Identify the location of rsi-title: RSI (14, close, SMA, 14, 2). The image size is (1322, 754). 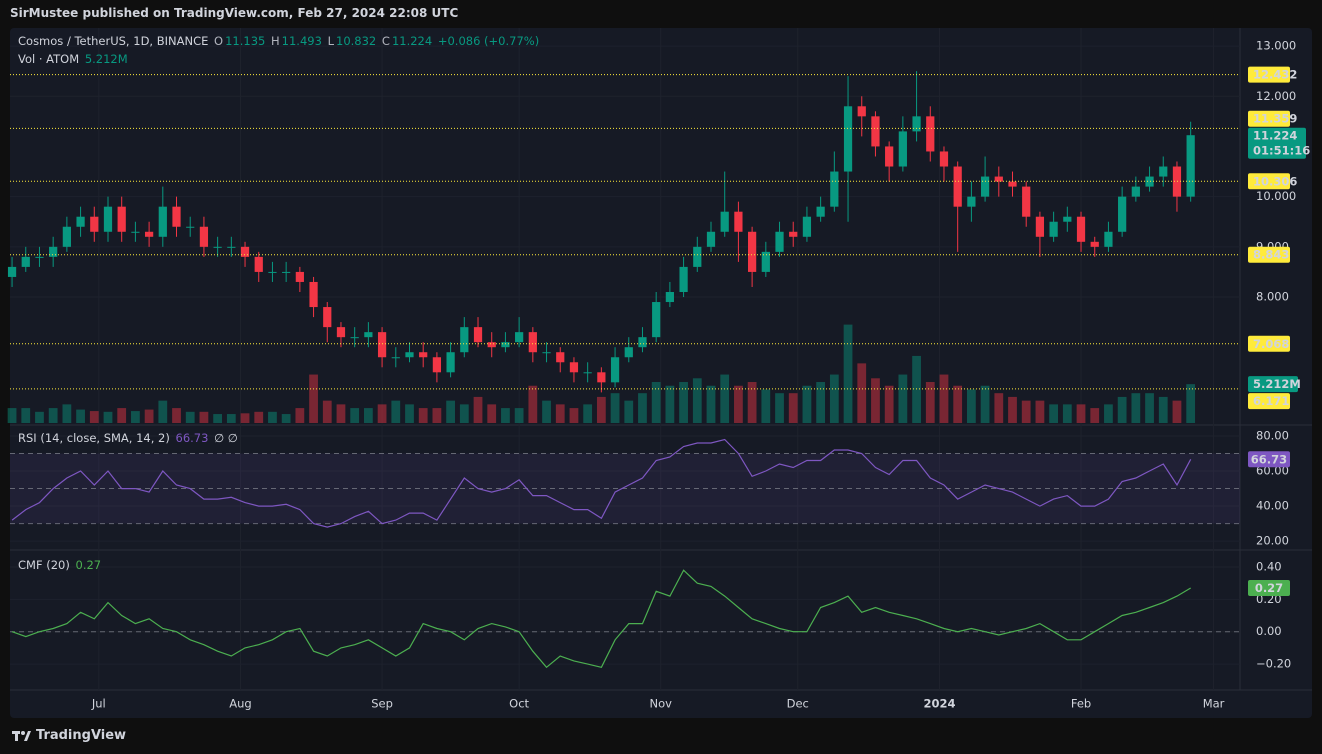
(94, 438).